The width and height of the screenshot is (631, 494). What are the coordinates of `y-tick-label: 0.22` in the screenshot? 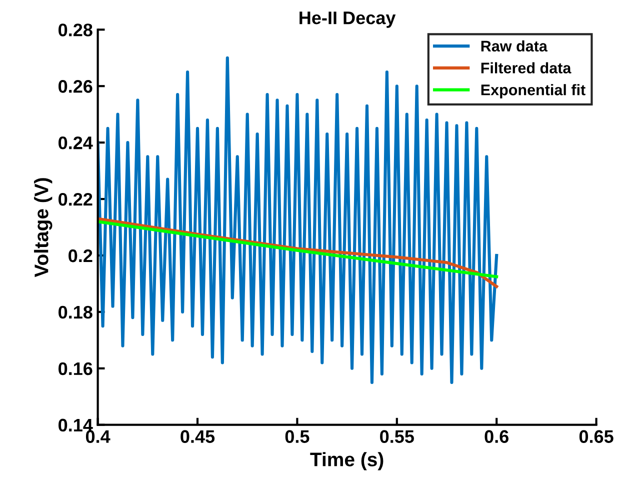 It's located at (75, 199).